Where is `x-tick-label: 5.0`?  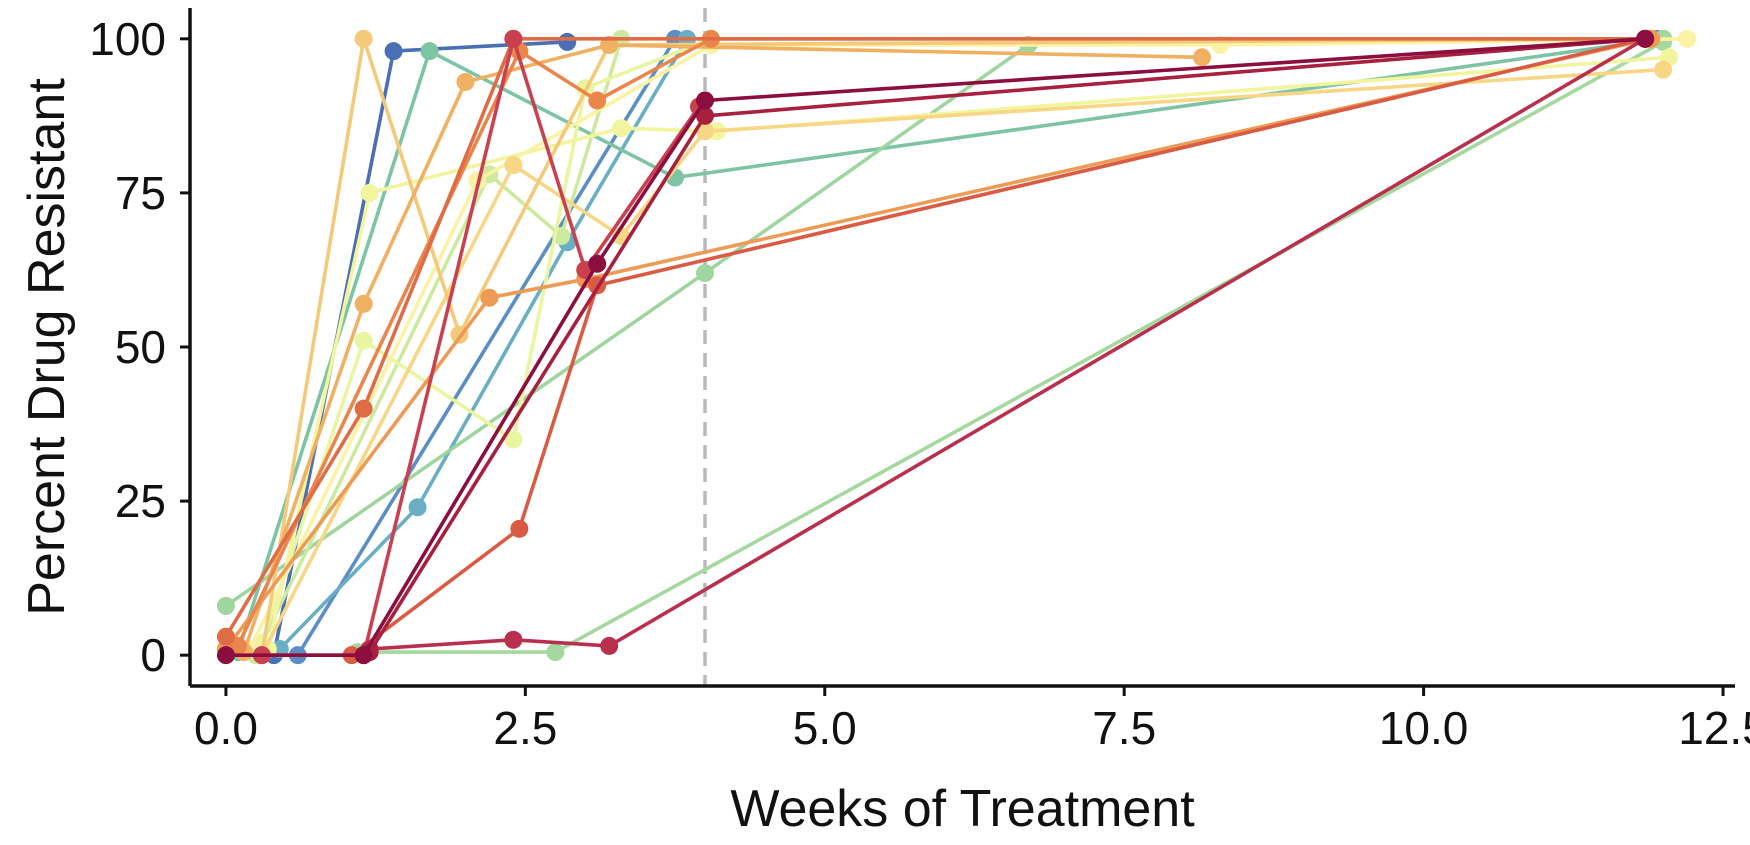
x-tick-label: 5.0 is located at coordinates (825, 728).